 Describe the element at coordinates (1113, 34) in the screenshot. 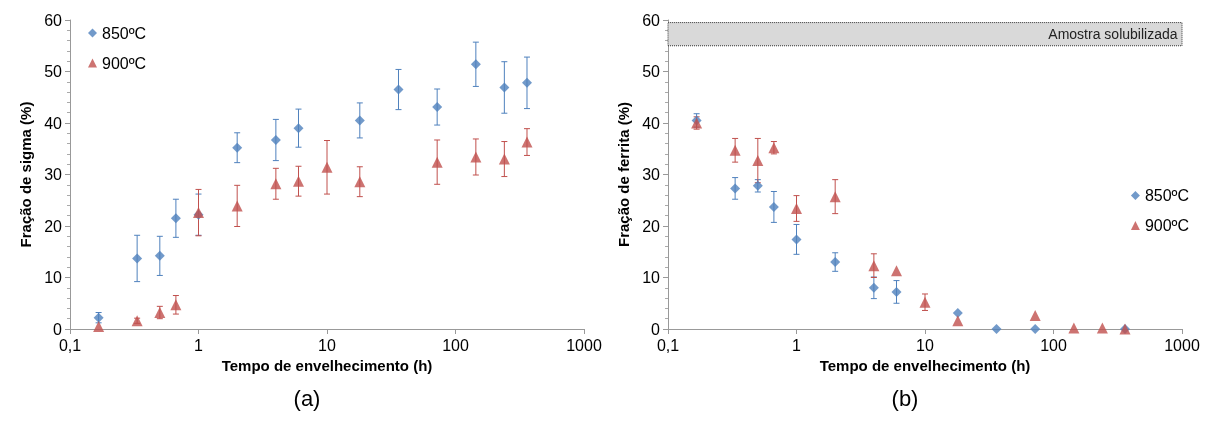

I see `band-label: Amostra solubilizada` at that location.